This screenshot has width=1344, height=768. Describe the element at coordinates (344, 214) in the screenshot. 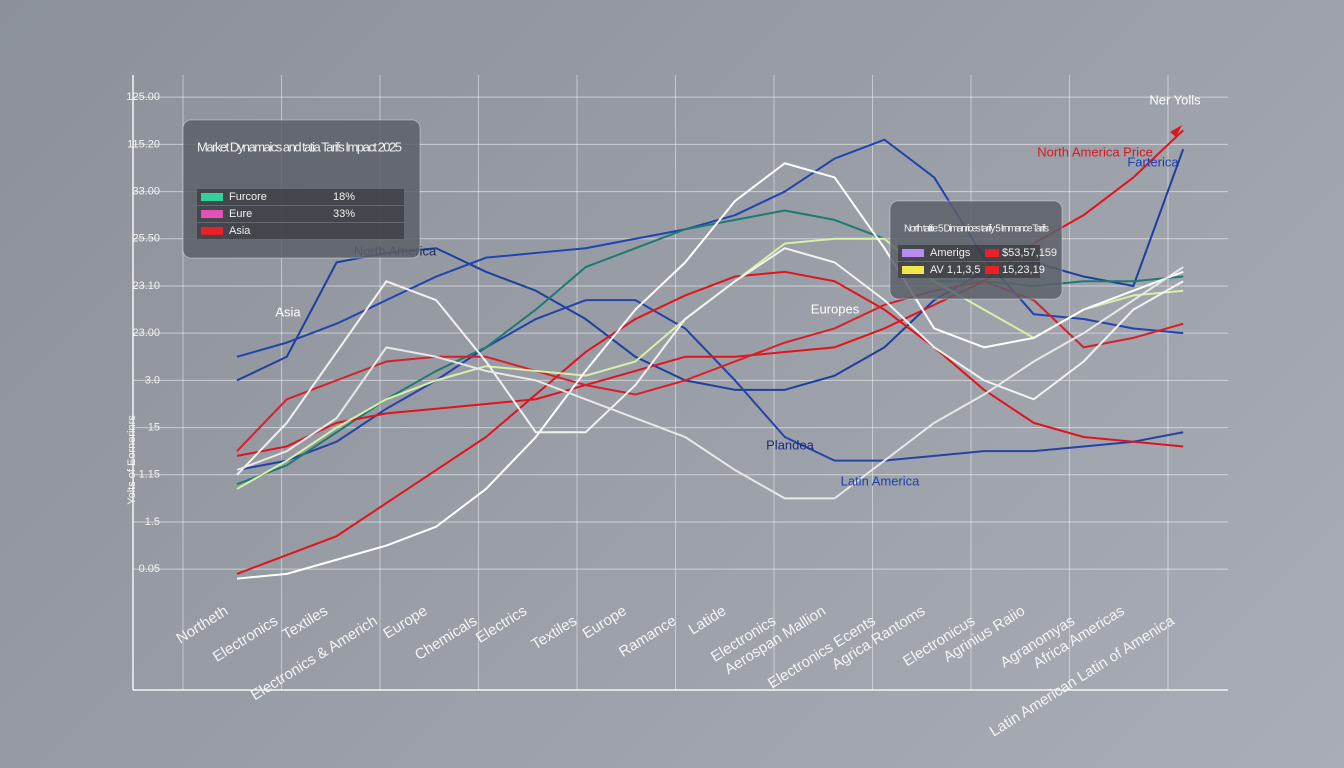

I see `legend-value: 33%` at that location.